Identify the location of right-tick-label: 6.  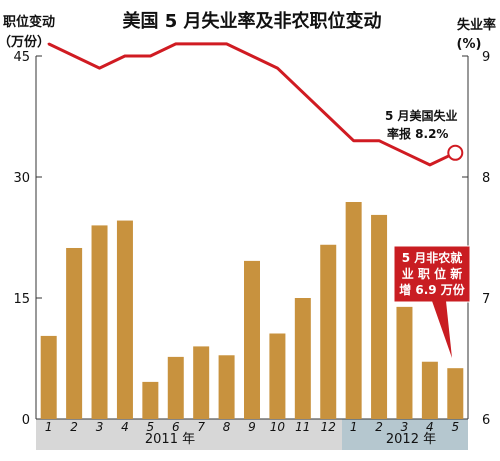
(486, 420).